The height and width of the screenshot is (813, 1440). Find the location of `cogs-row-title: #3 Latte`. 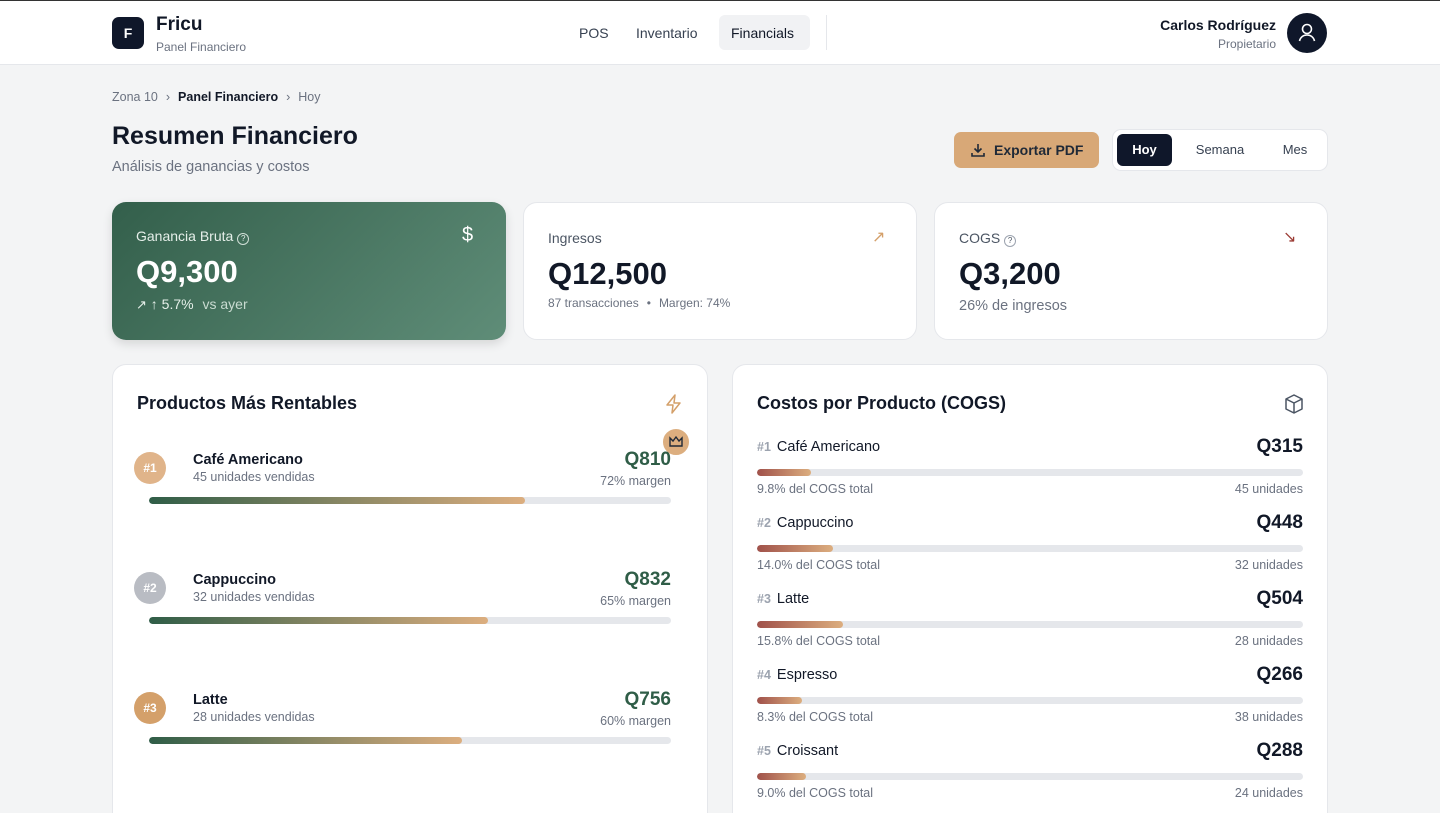

cogs-row-title: #3 Latte is located at coordinates (783, 599).